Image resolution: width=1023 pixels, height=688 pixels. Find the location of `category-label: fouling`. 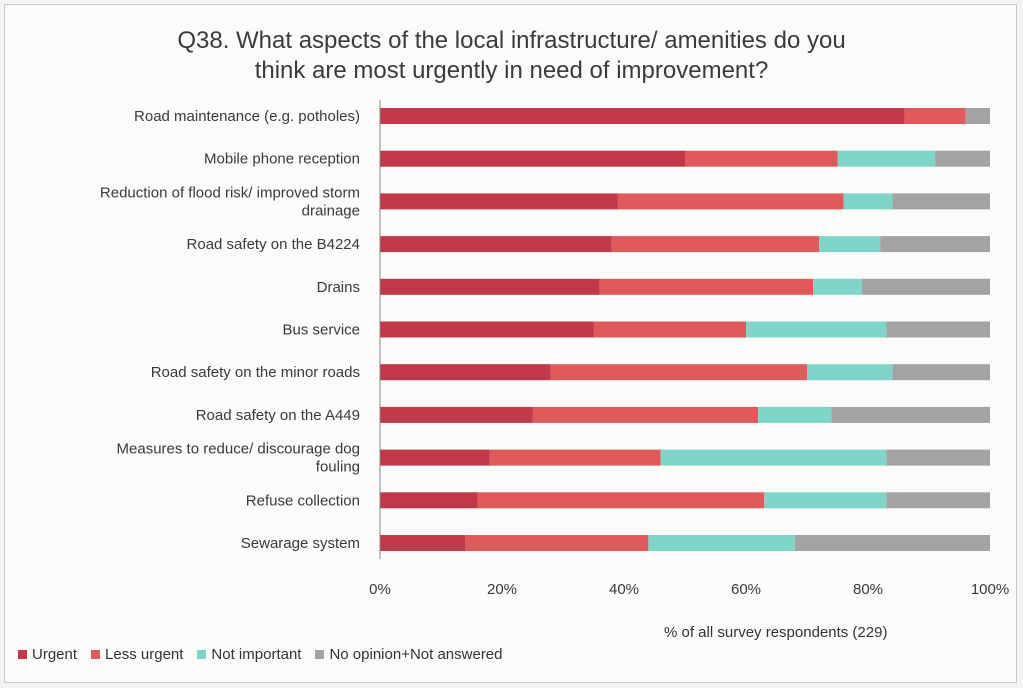

category-label: fouling is located at coordinates (338, 467).